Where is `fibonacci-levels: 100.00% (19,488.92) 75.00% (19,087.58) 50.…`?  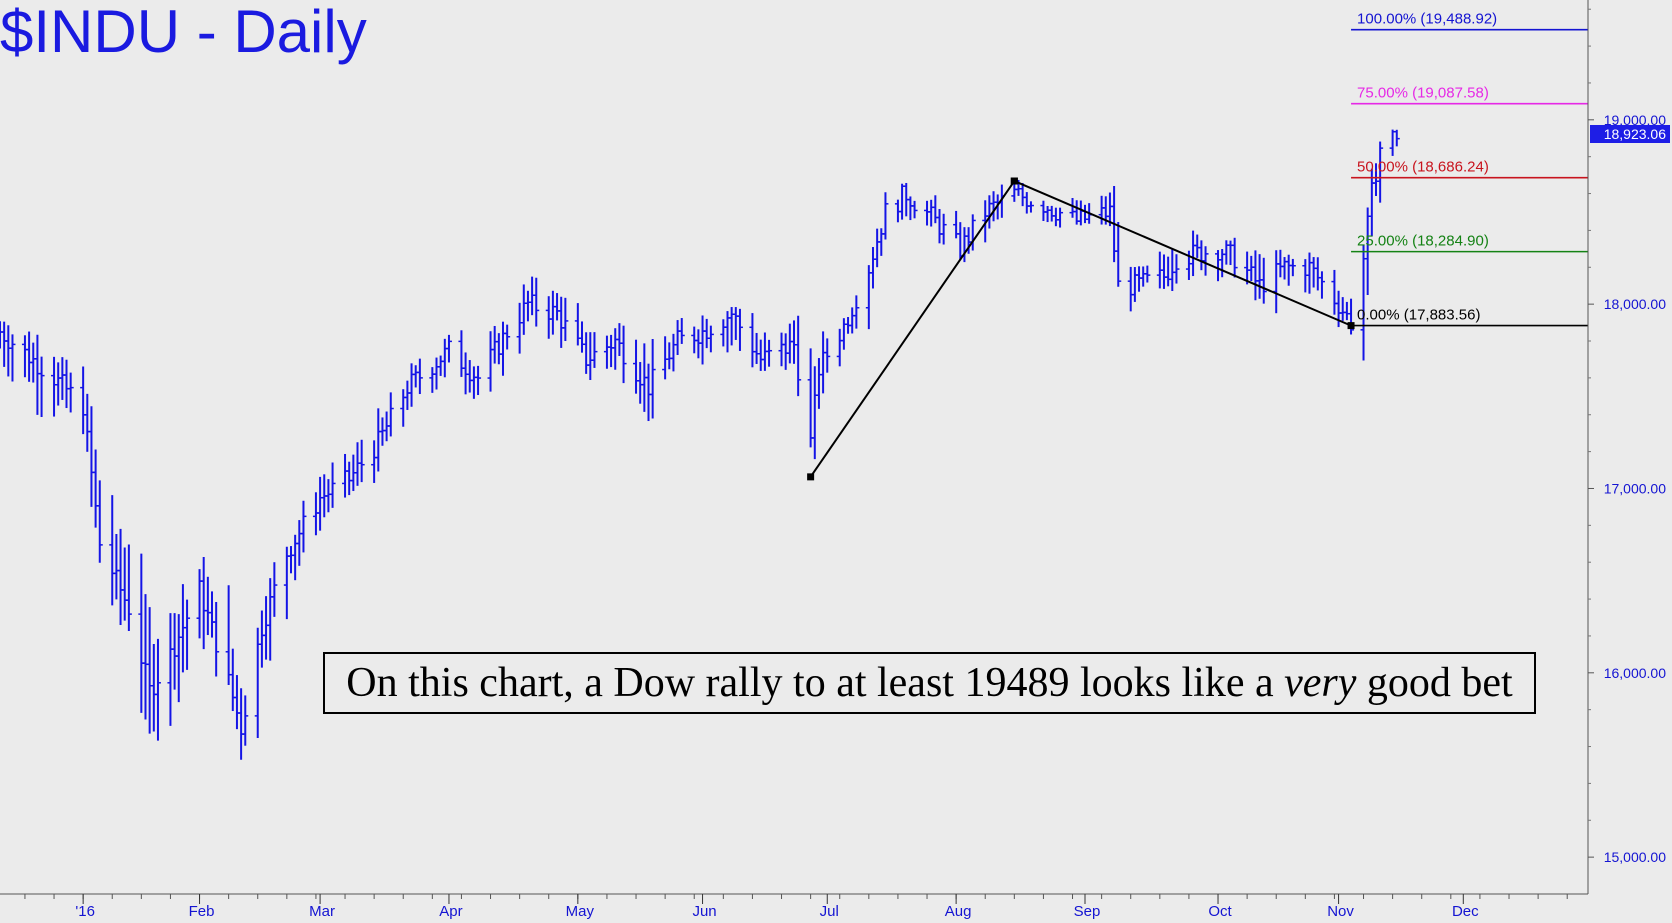
fibonacci-levels: 100.00% (19,488.92) 75.00% (19,087.58) 50.… is located at coordinates (1469, 169).